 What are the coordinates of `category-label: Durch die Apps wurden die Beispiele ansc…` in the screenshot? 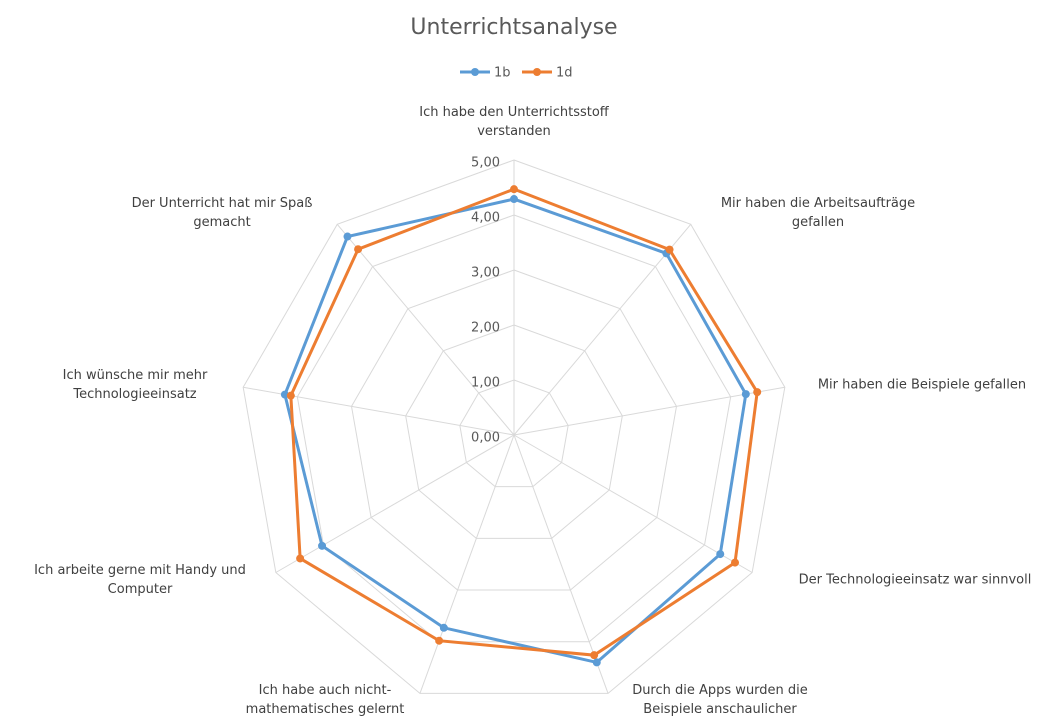 It's located at (720, 700).